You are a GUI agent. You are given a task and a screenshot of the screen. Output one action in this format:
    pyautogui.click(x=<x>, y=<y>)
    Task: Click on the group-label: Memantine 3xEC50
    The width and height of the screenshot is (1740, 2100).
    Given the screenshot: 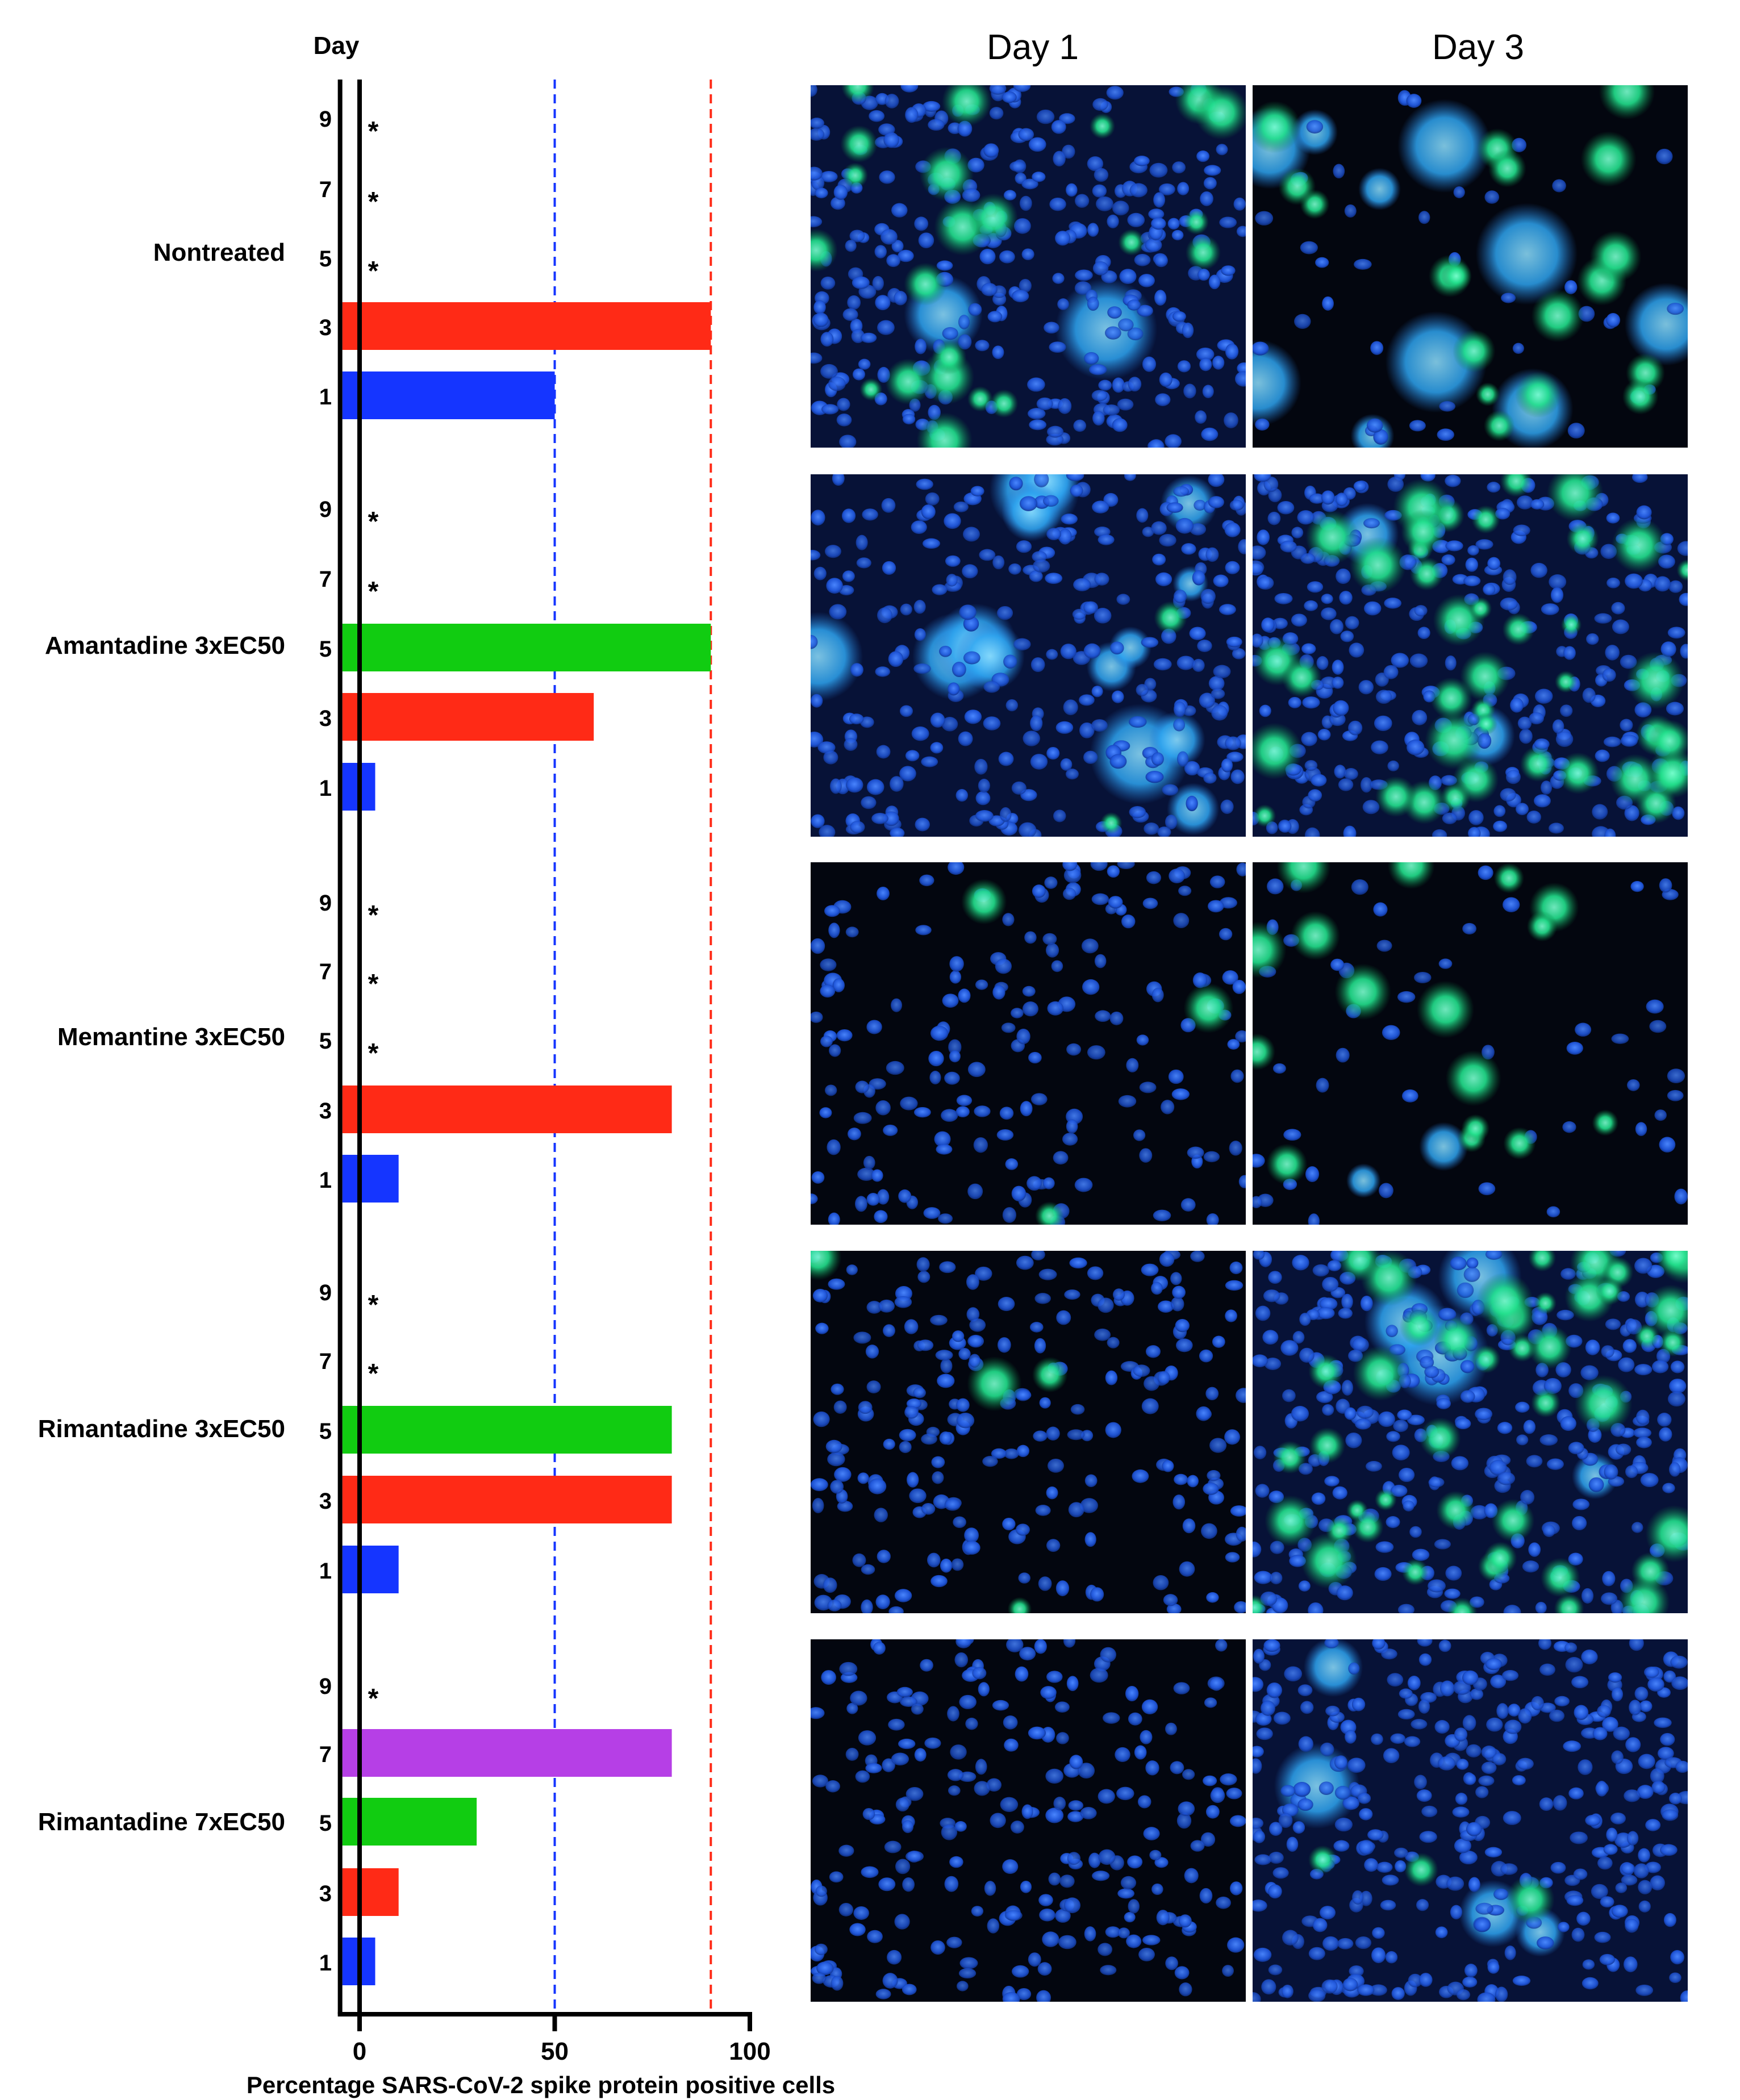 What is the action you would take?
    pyautogui.click(x=171, y=1037)
    